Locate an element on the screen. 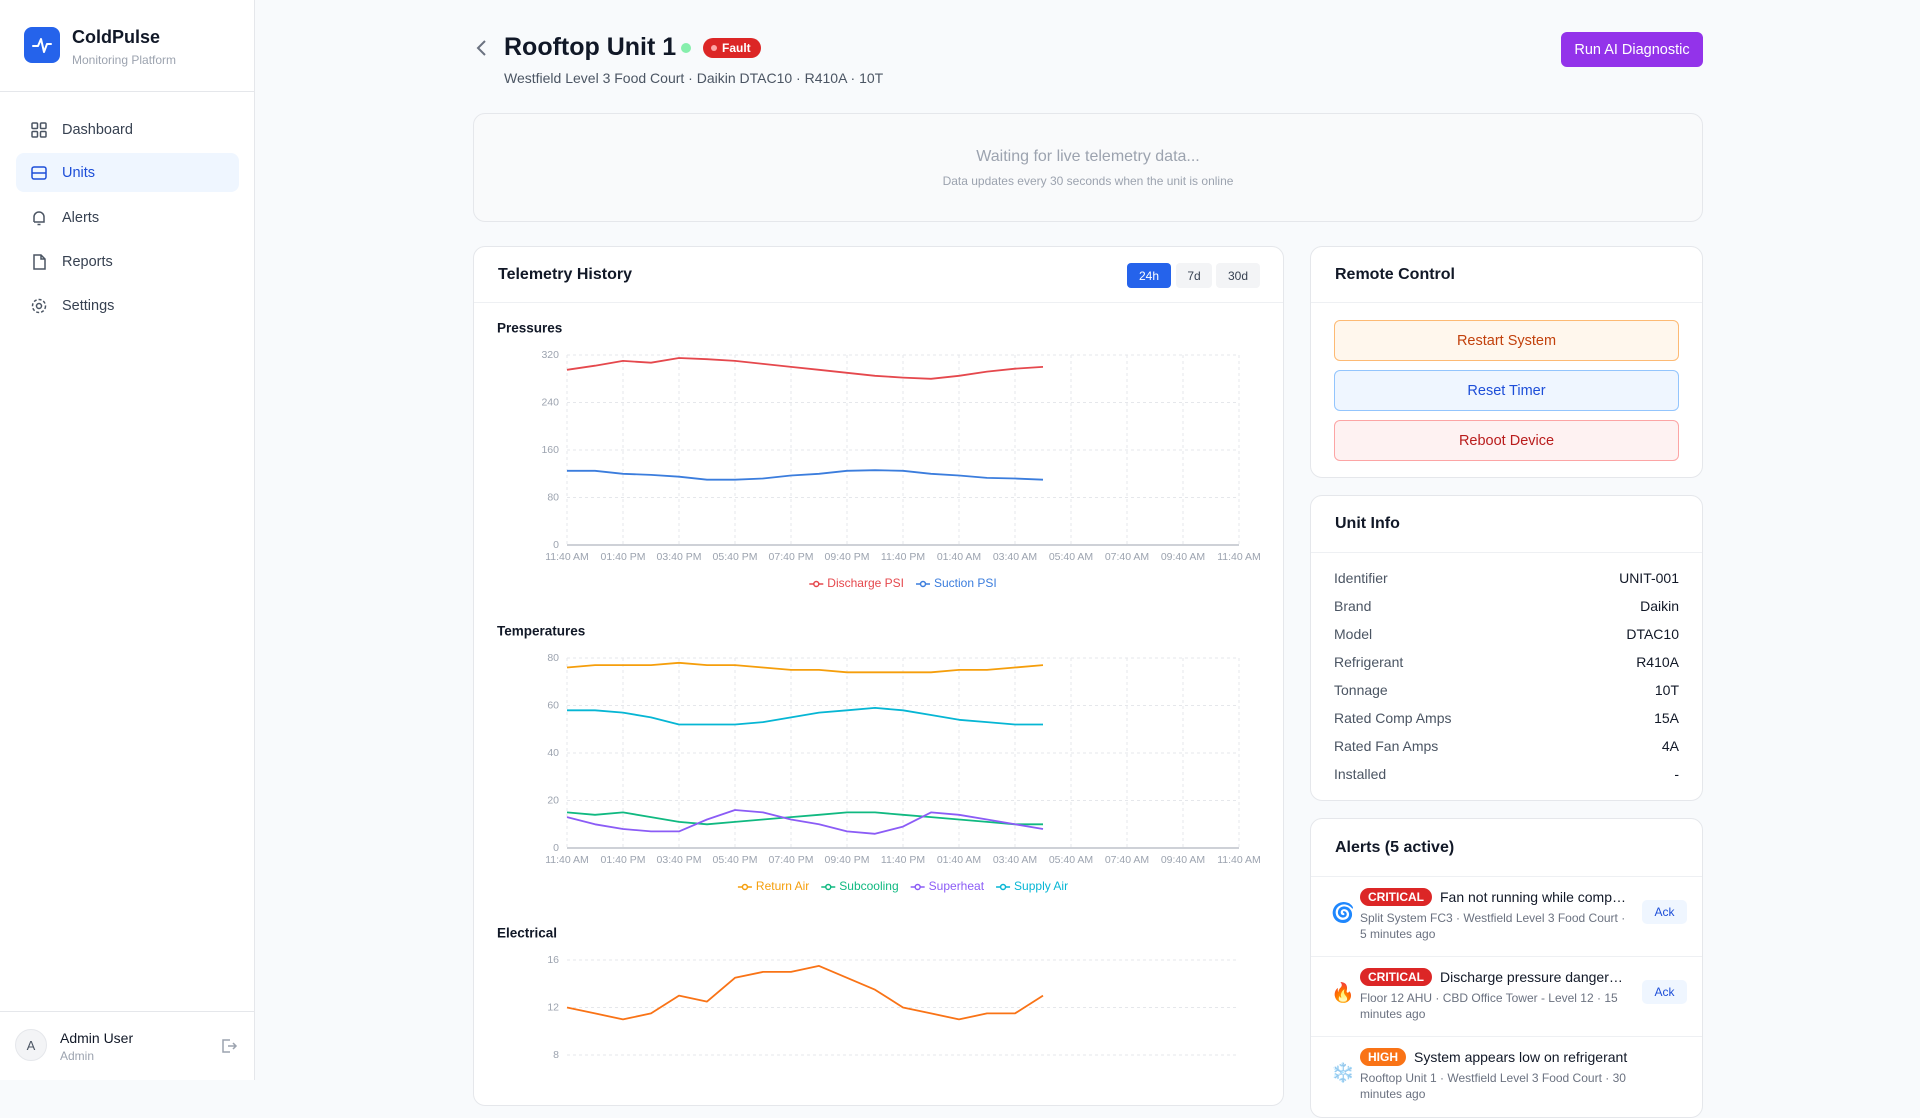 The image size is (1920, 1118). alert-icon: 🔥 is located at coordinates (1343, 993).